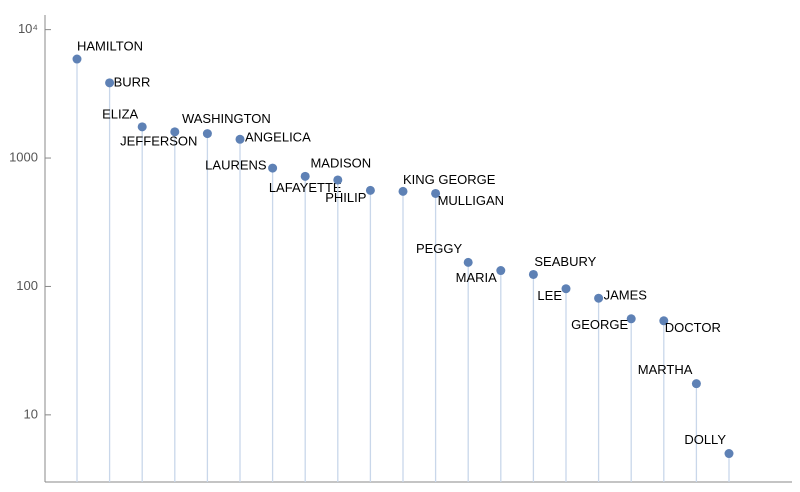 This screenshot has height=492, width=800. What do you see at coordinates (477, 277) in the screenshot?
I see `point-label: MARIA` at bounding box center [477, 277].